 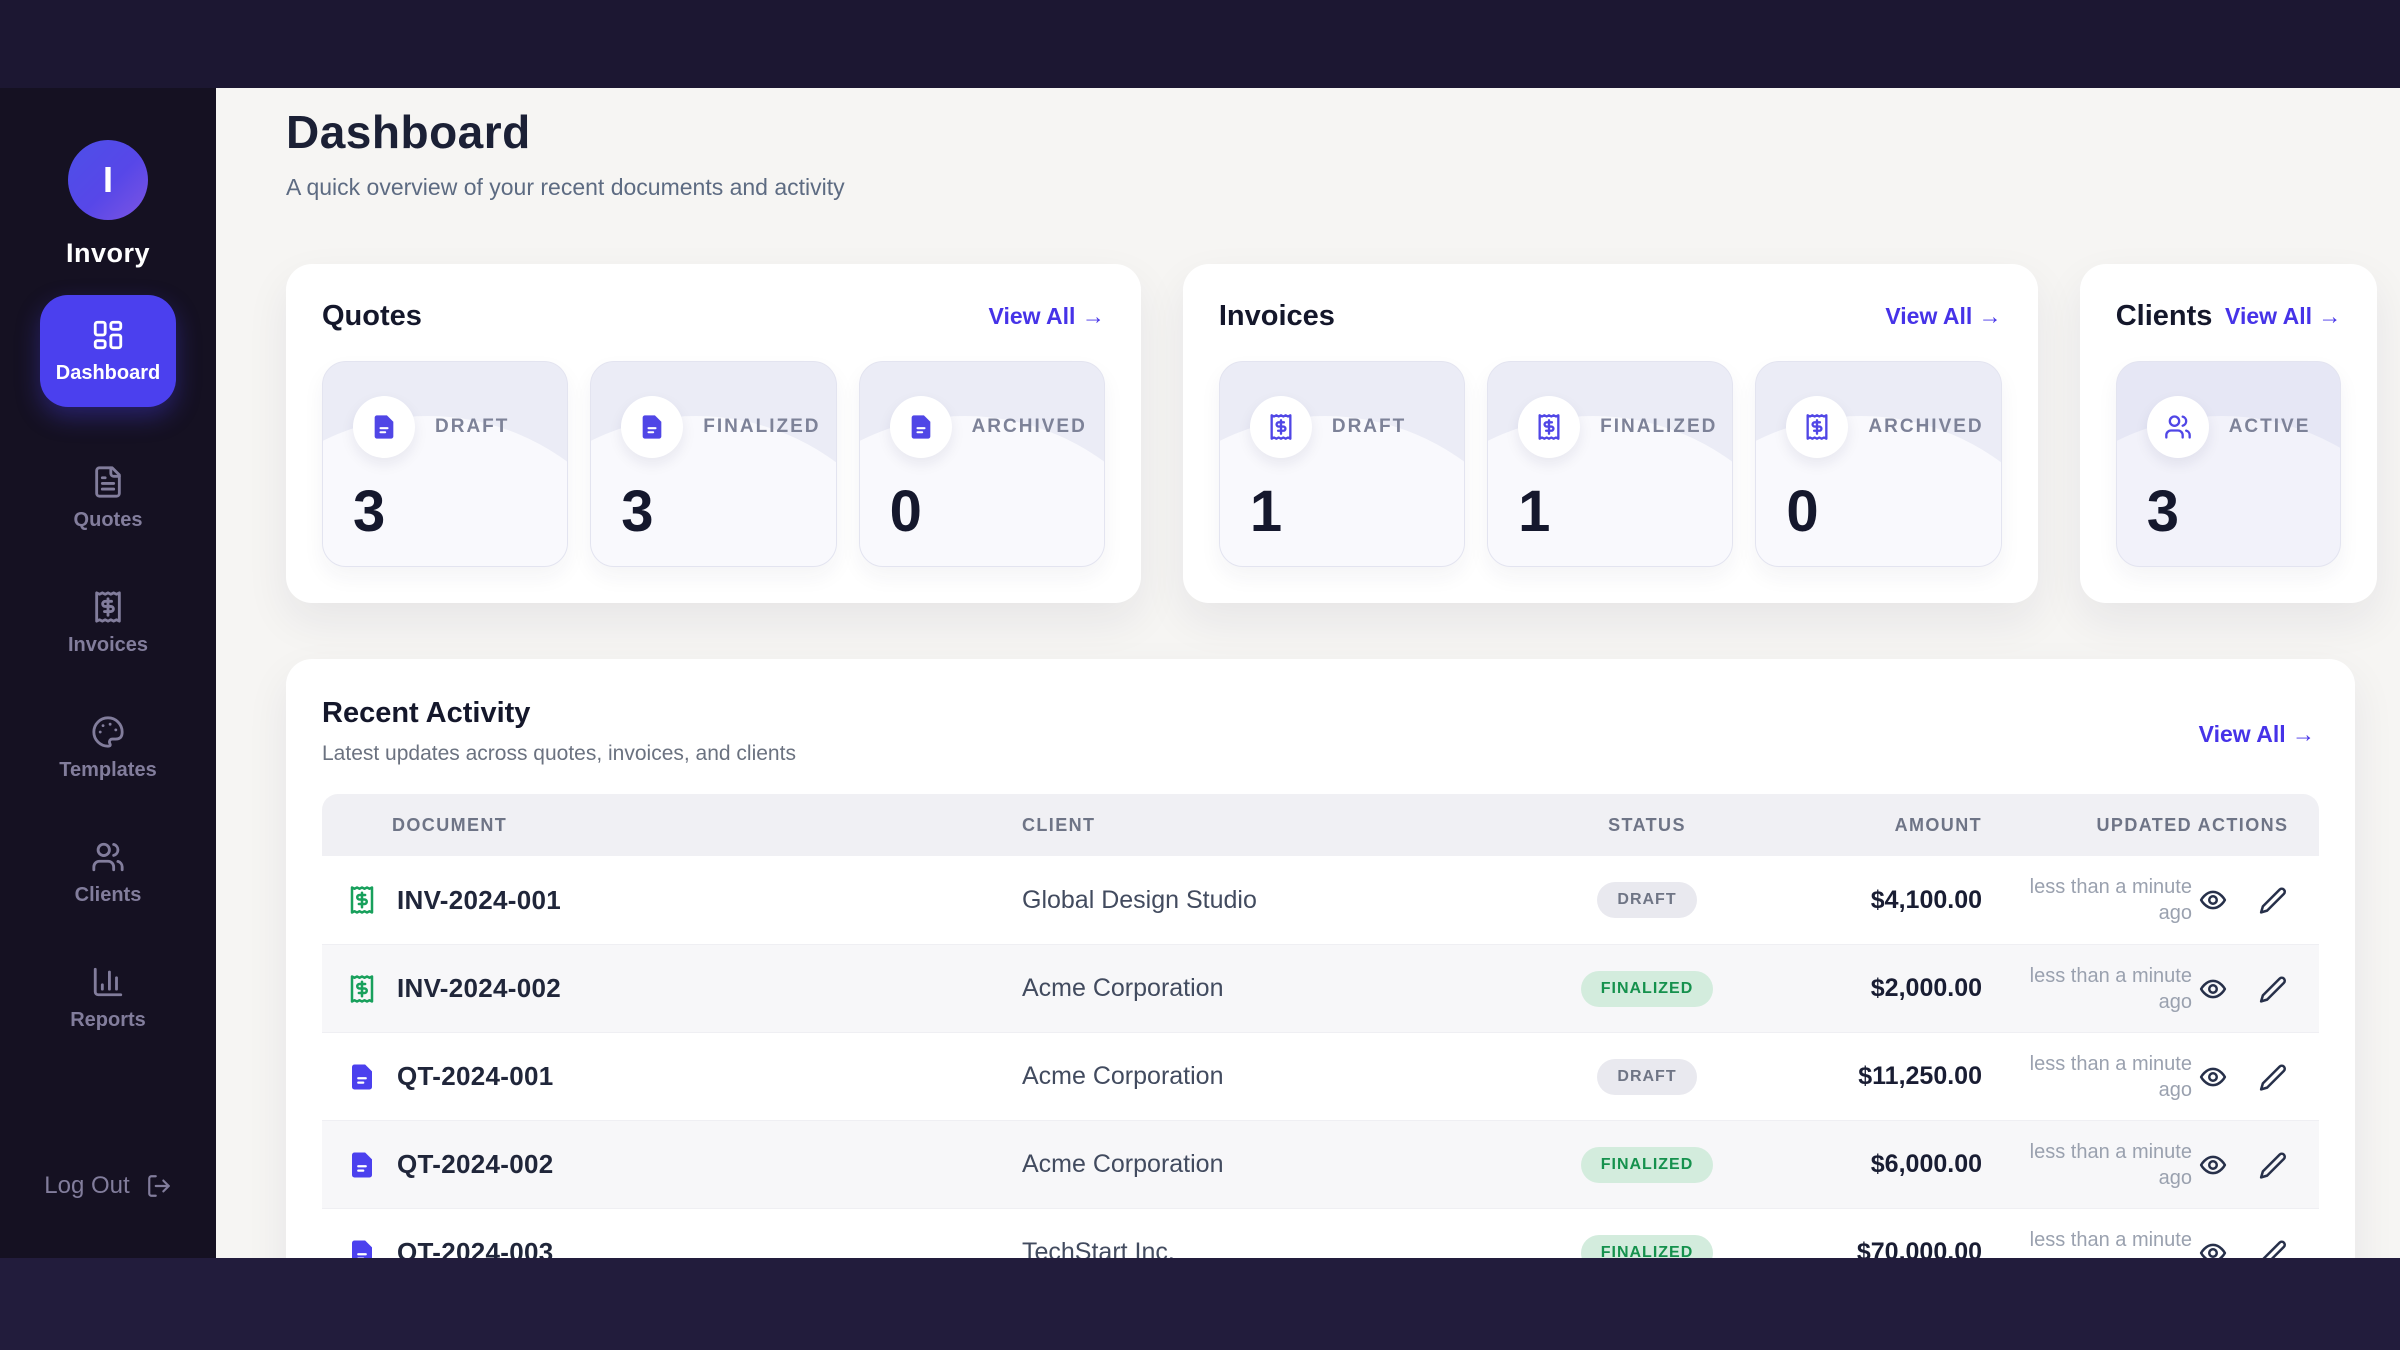 What do you see at coordinates (426, 713) in the screenshot?
I see `recent-activity-title: Recent Activity` at bounding box center [426, 713].